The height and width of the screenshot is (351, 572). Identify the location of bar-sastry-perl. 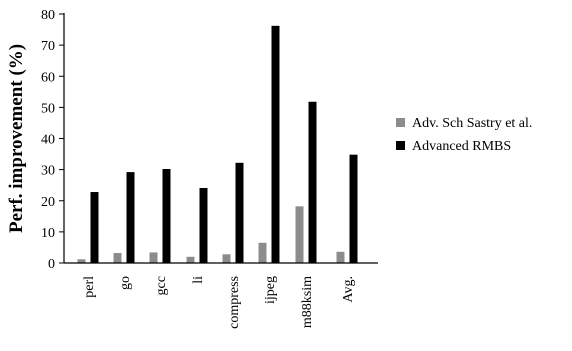
(81, 261).